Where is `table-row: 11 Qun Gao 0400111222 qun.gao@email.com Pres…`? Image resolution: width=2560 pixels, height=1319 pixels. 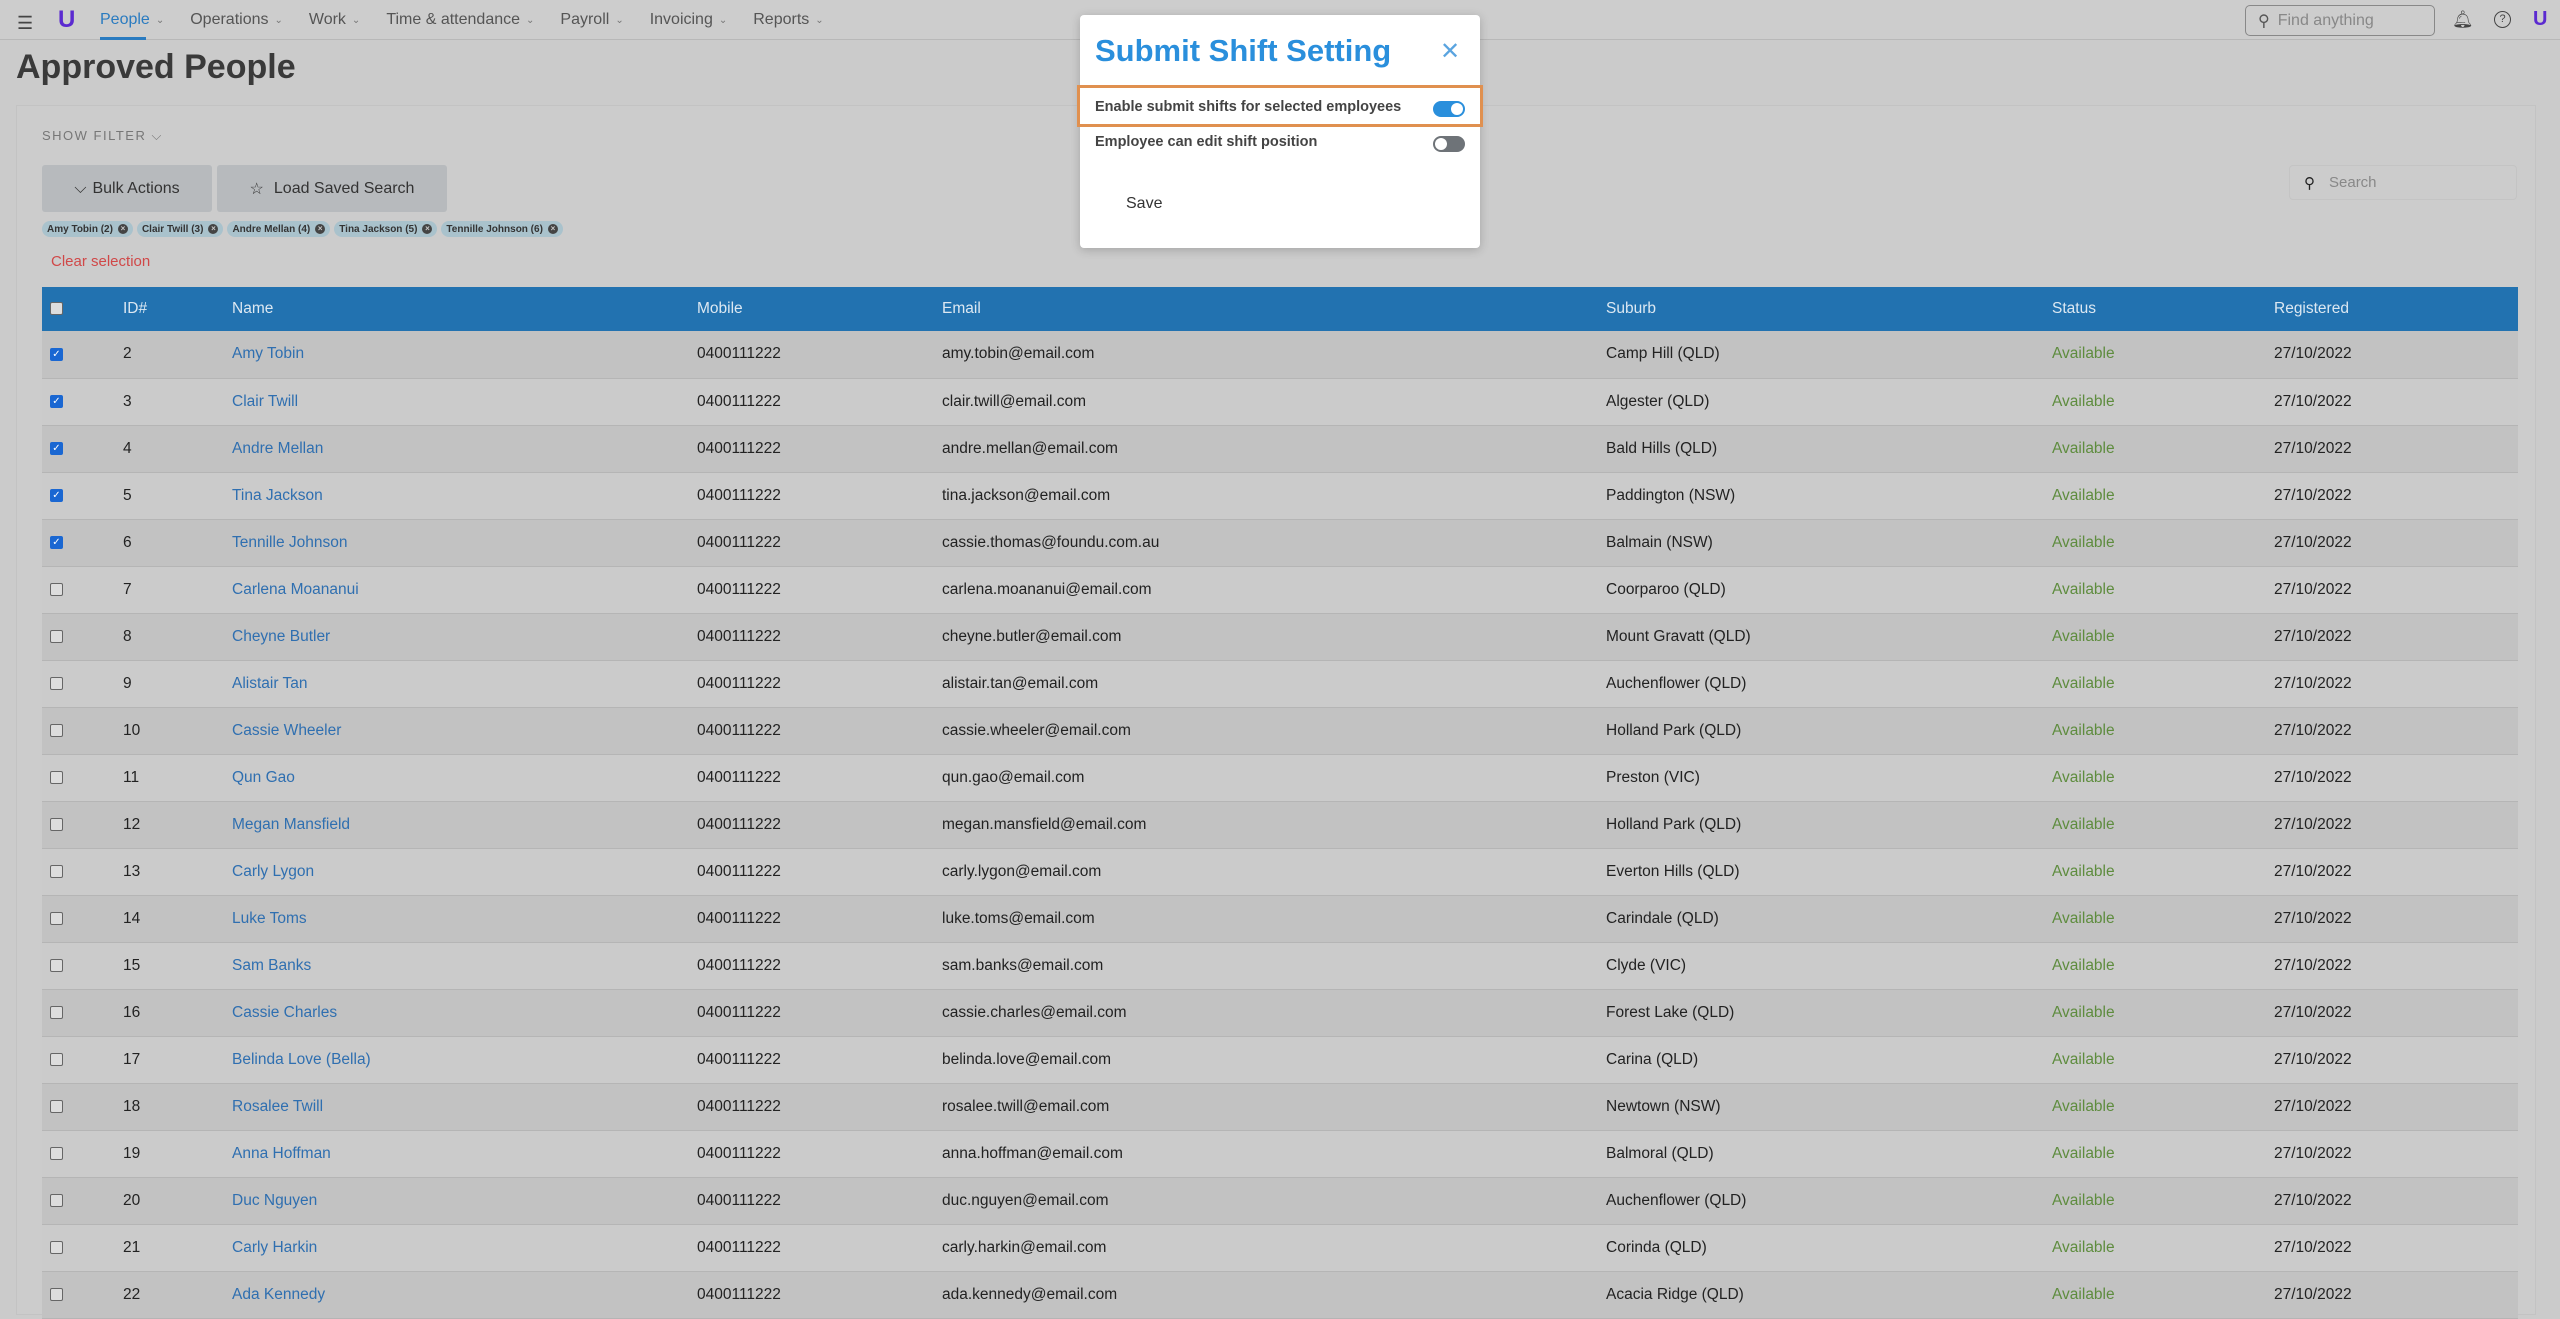 table-row: 11 Qun Gao 0400111222 qun.gao@email.com Pres… is located at coordinates (1280, 777).